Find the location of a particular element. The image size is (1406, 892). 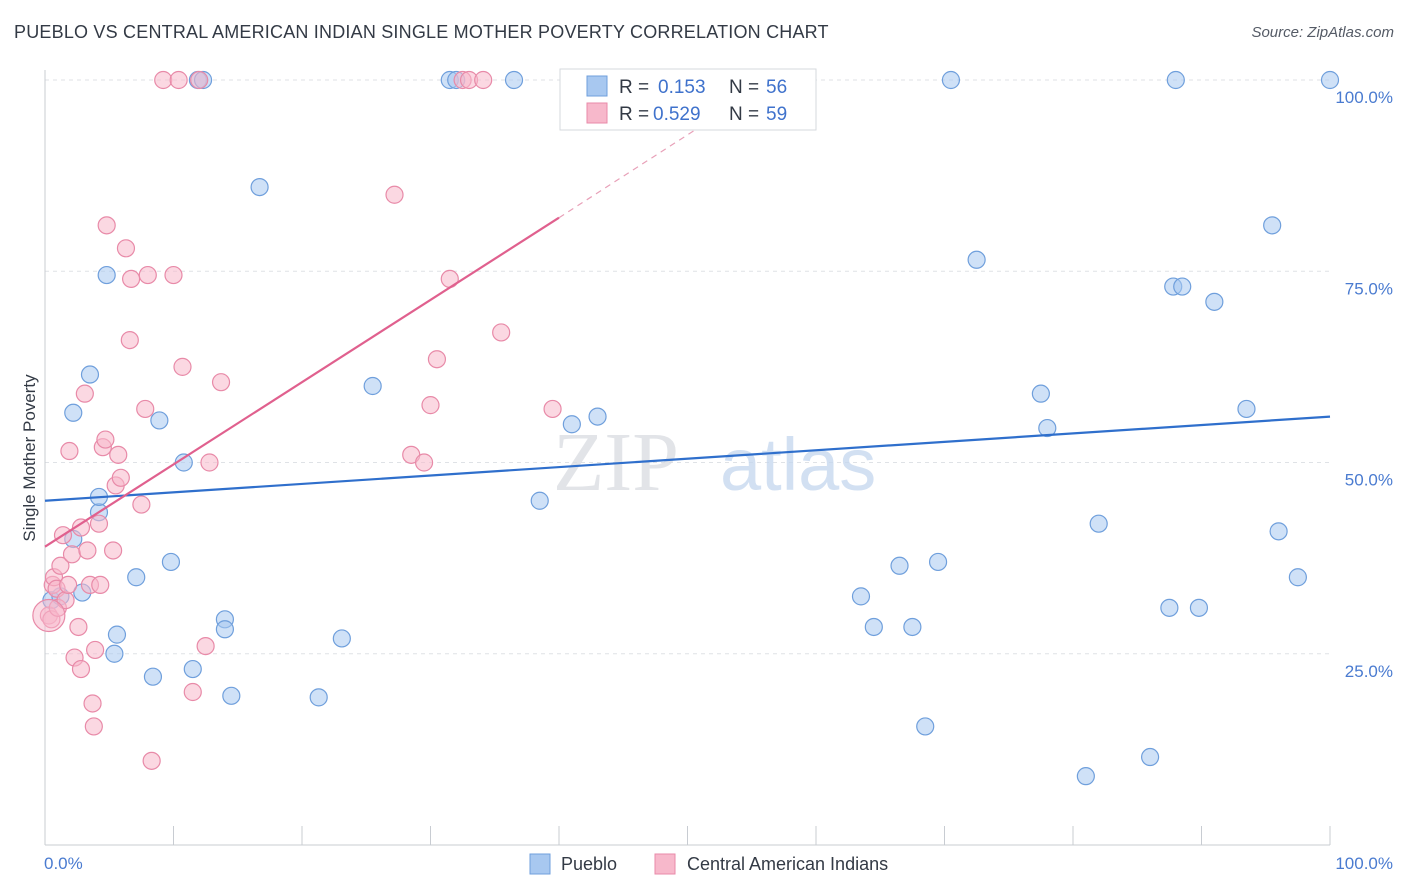

legend-swatch-cai is located at coordinates (597, 113).